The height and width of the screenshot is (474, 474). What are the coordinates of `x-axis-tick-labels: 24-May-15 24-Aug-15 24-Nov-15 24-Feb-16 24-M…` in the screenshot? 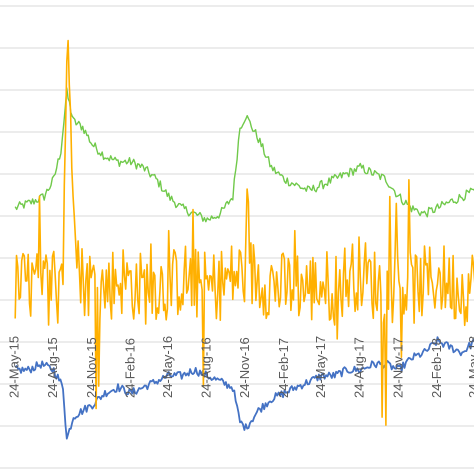 It's located at (240, 367).